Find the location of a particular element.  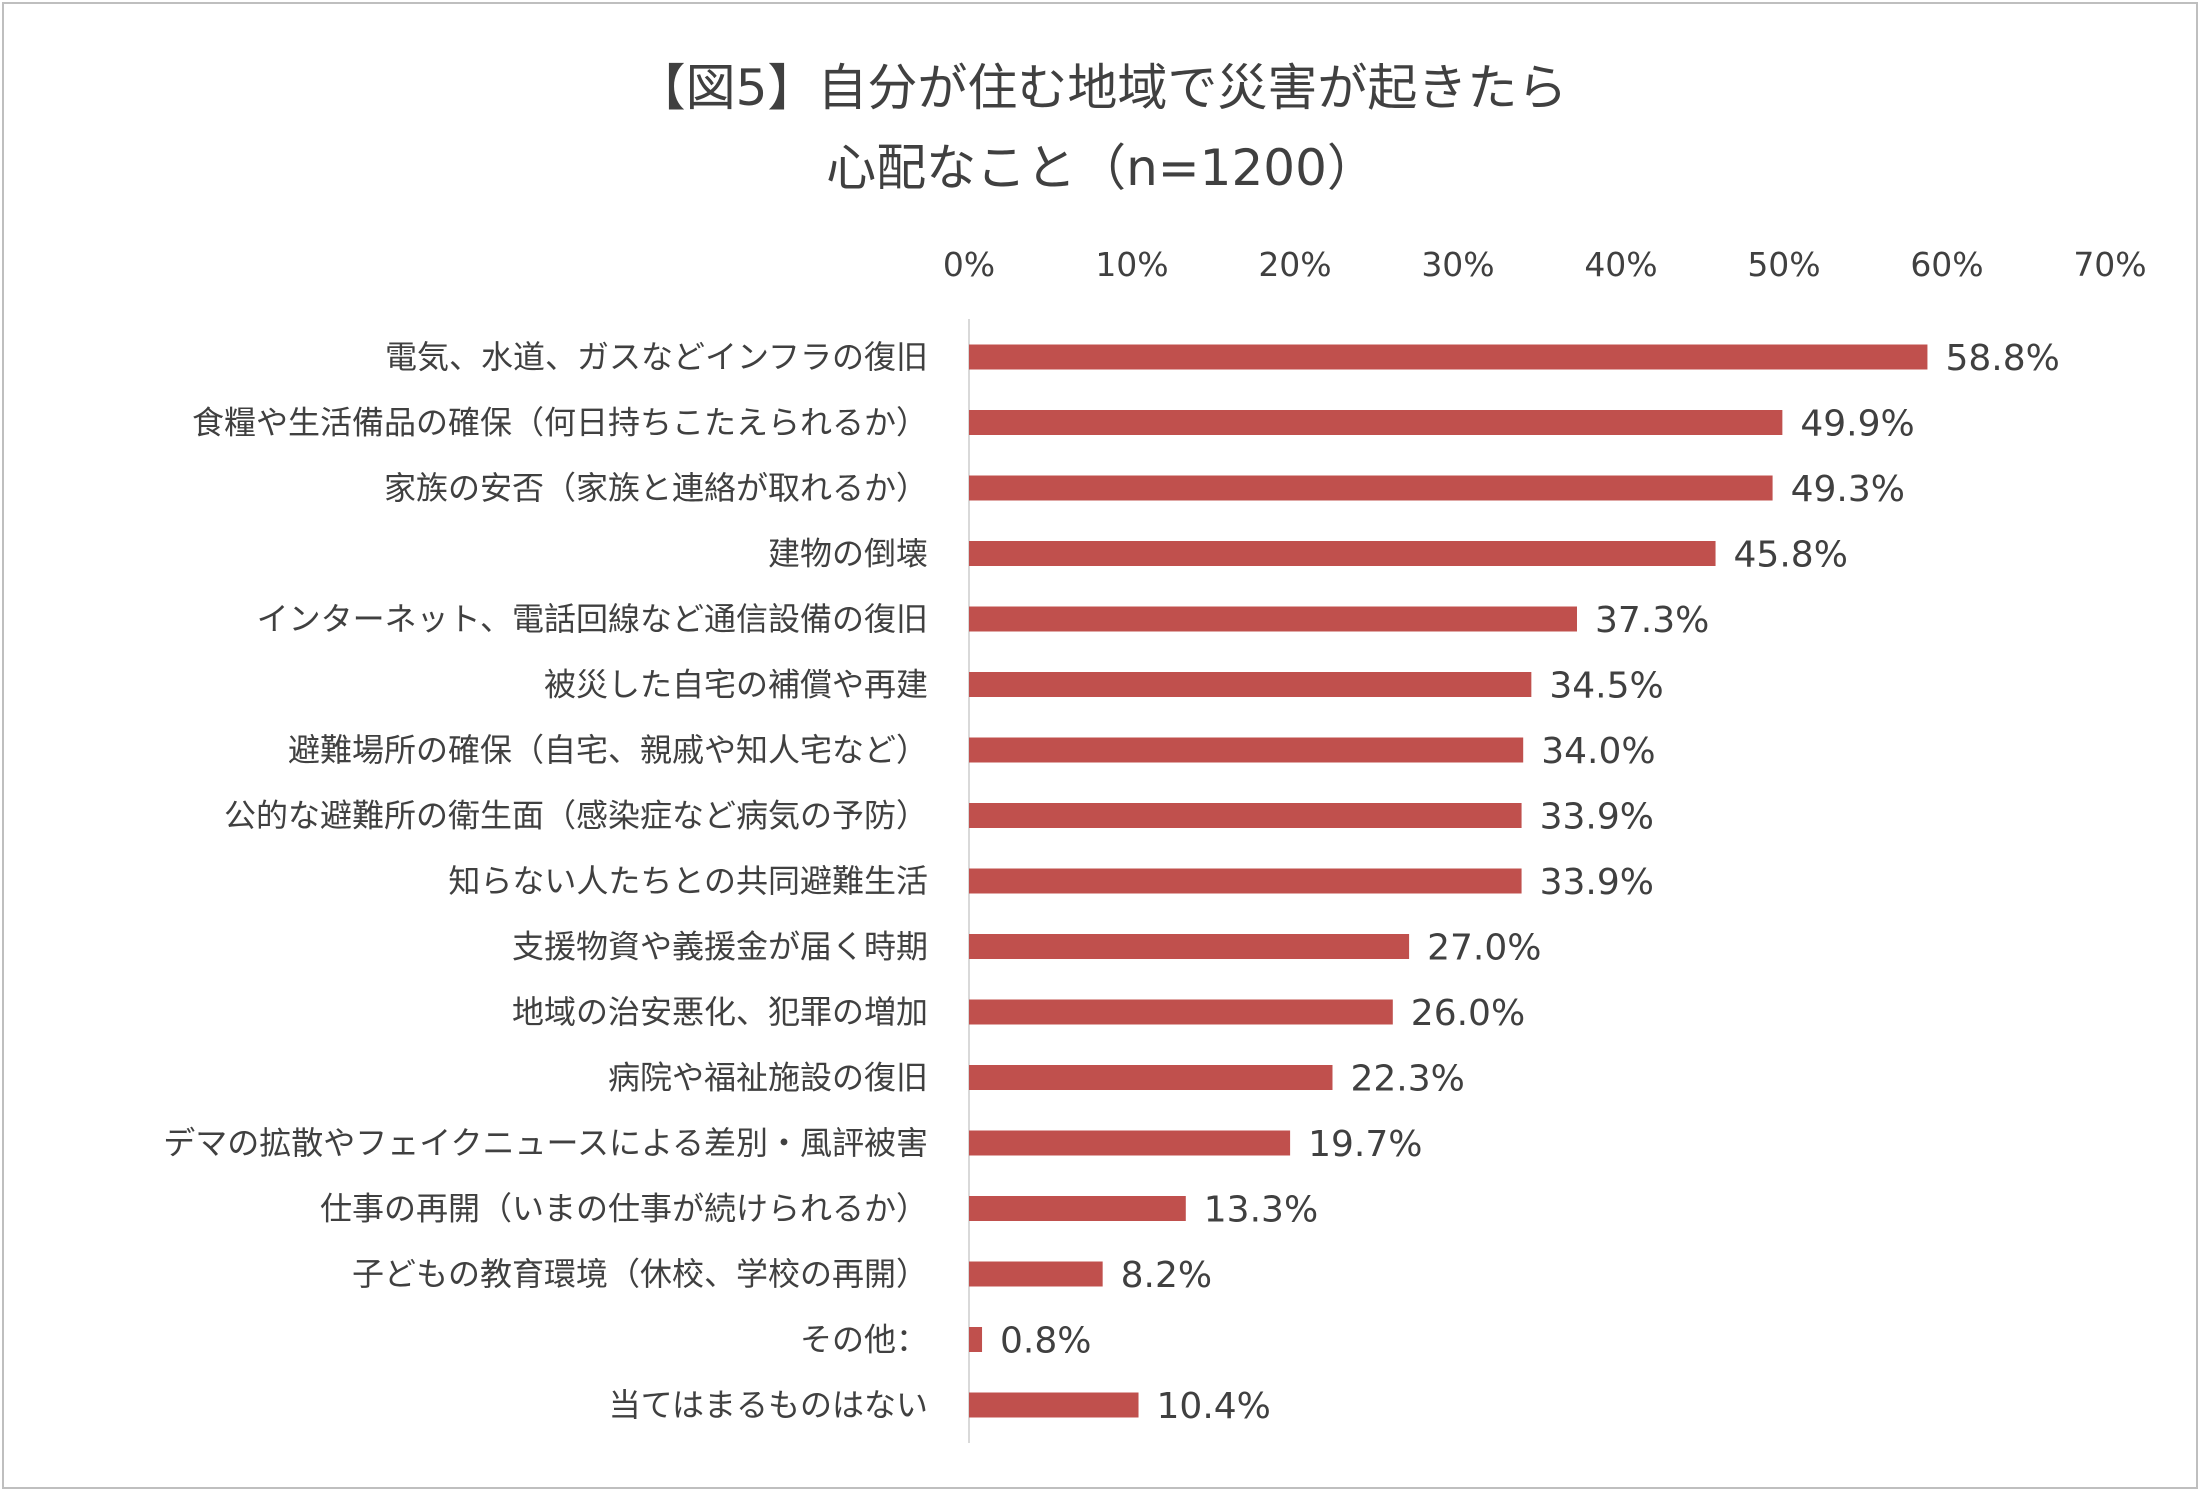

data-label: 10.4% is located at coordinates (1214, 1406).